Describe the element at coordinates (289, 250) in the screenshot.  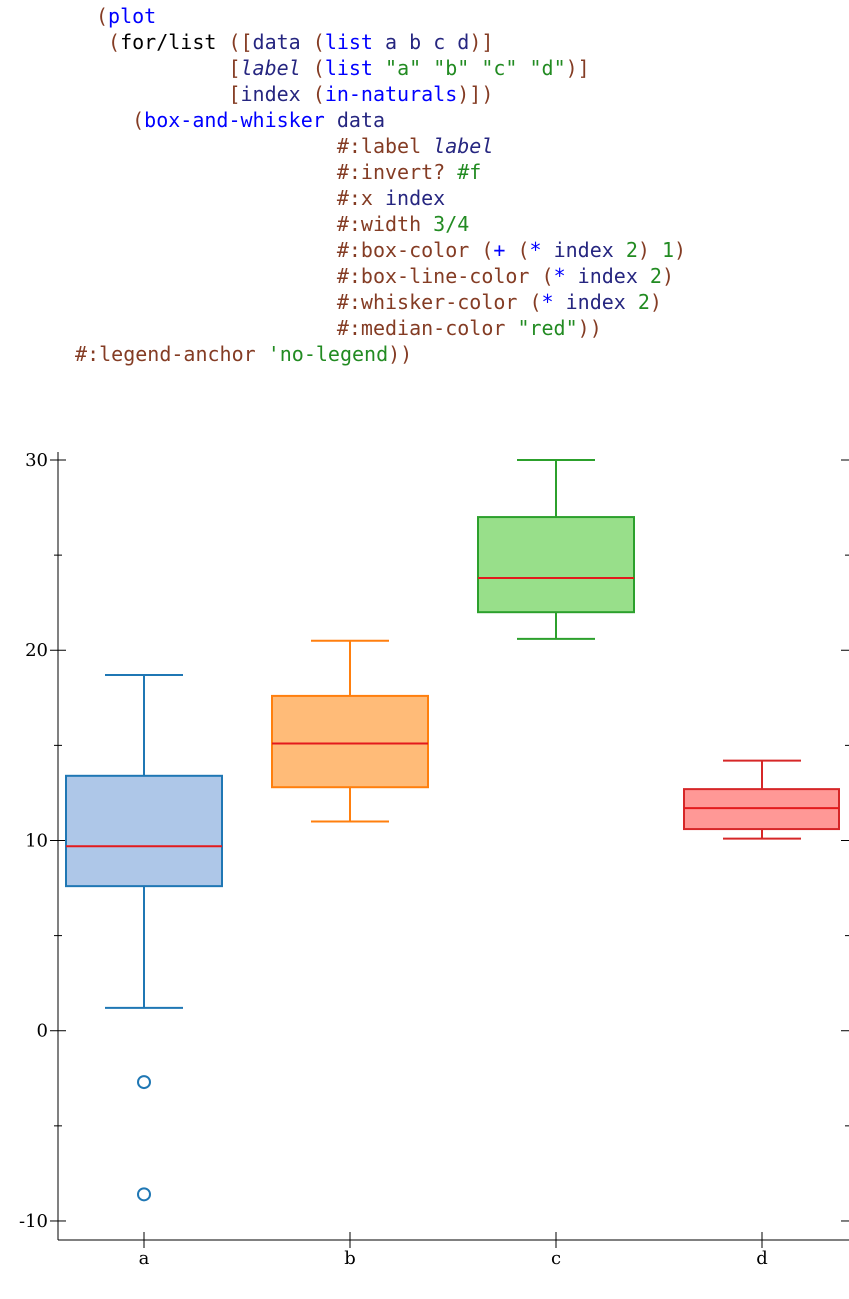
I see `code-token: #:box-color` at that location.